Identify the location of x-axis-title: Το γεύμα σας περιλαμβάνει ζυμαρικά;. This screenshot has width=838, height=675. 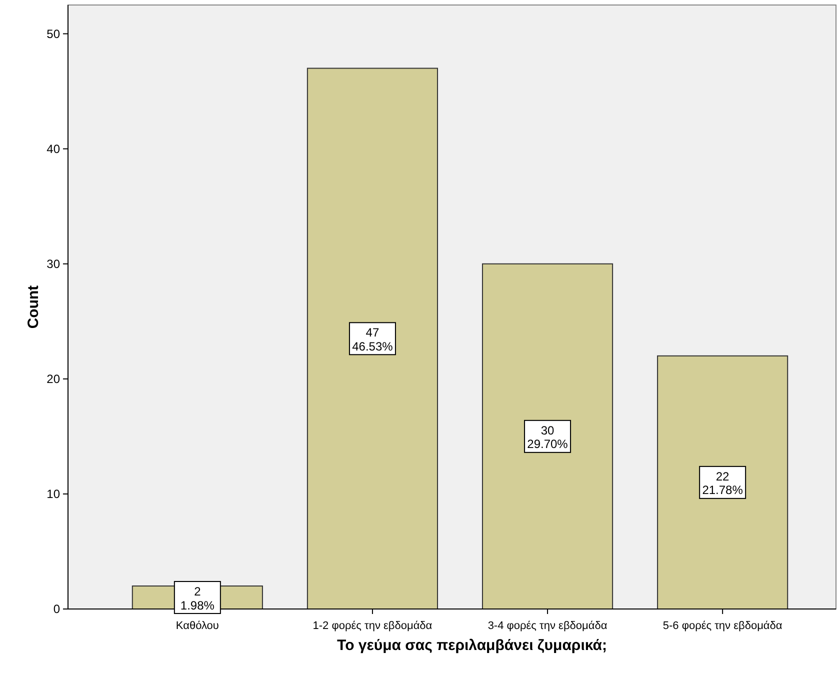
(472, 645).